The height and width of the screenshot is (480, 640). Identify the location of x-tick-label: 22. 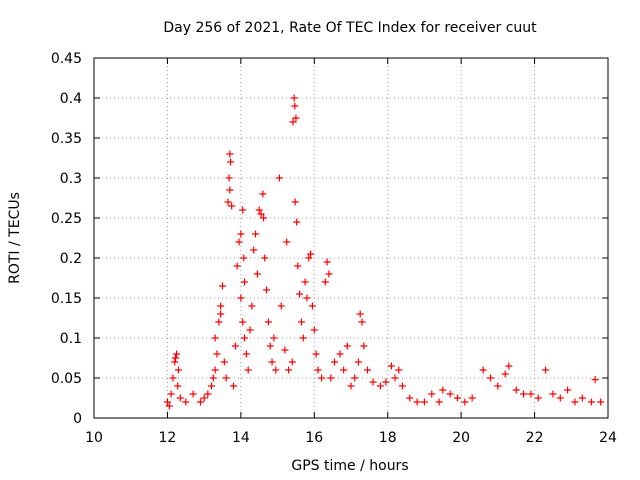
(535, 438).